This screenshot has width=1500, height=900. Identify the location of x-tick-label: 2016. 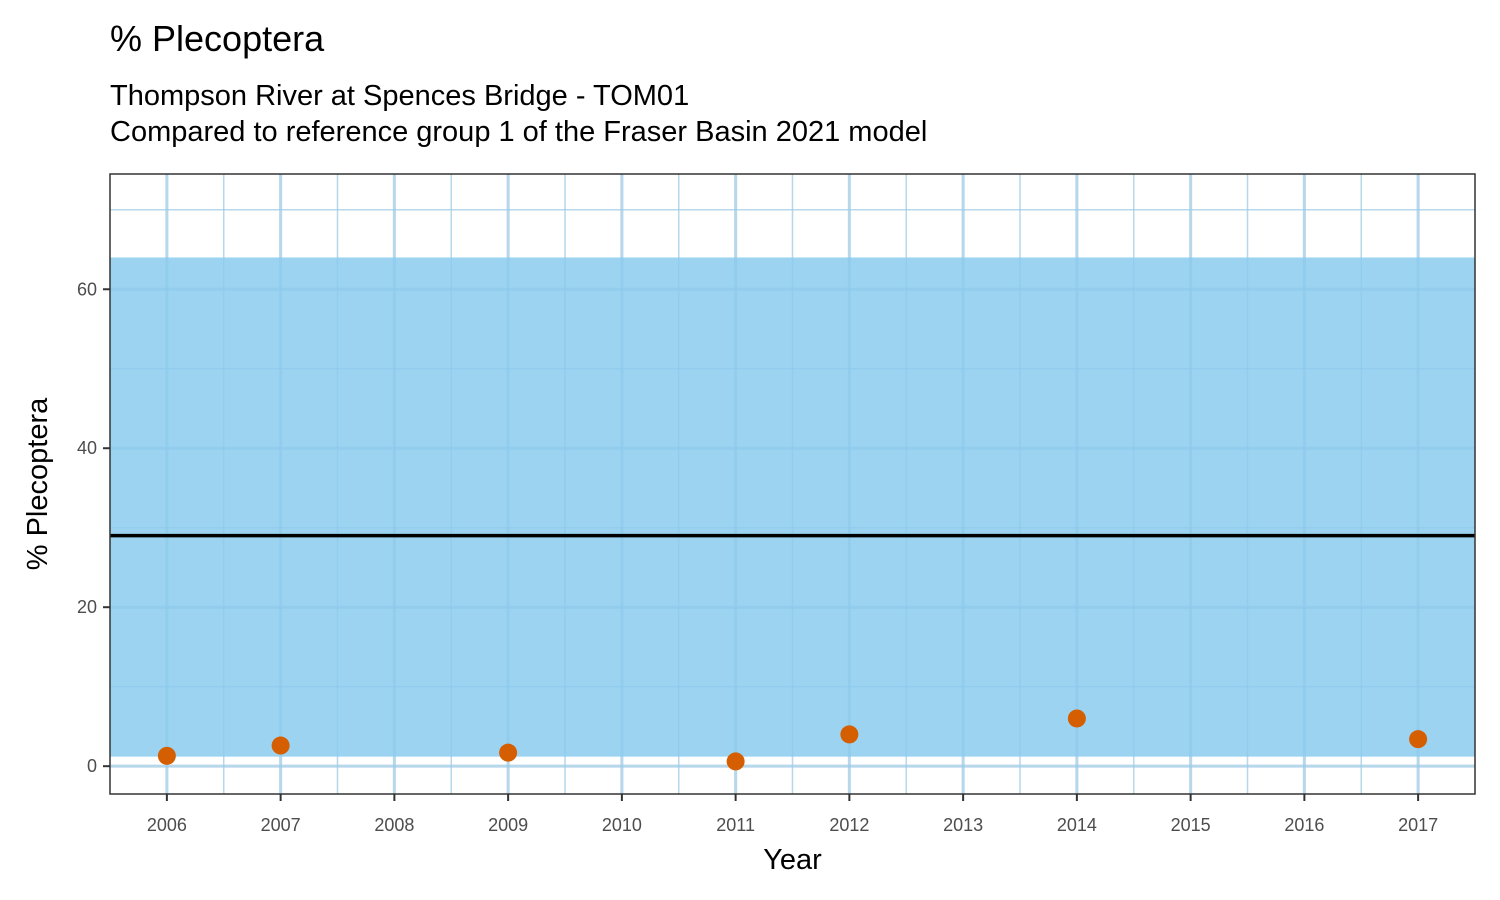
(1304, 825).